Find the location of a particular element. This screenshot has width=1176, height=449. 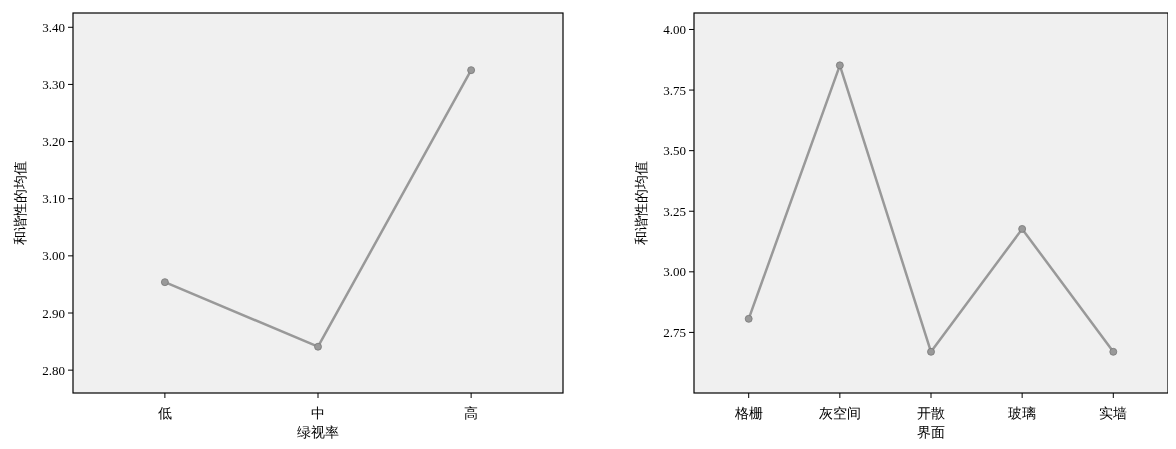

y-tick-label: 2.75 is located at coordinates (674, 332).